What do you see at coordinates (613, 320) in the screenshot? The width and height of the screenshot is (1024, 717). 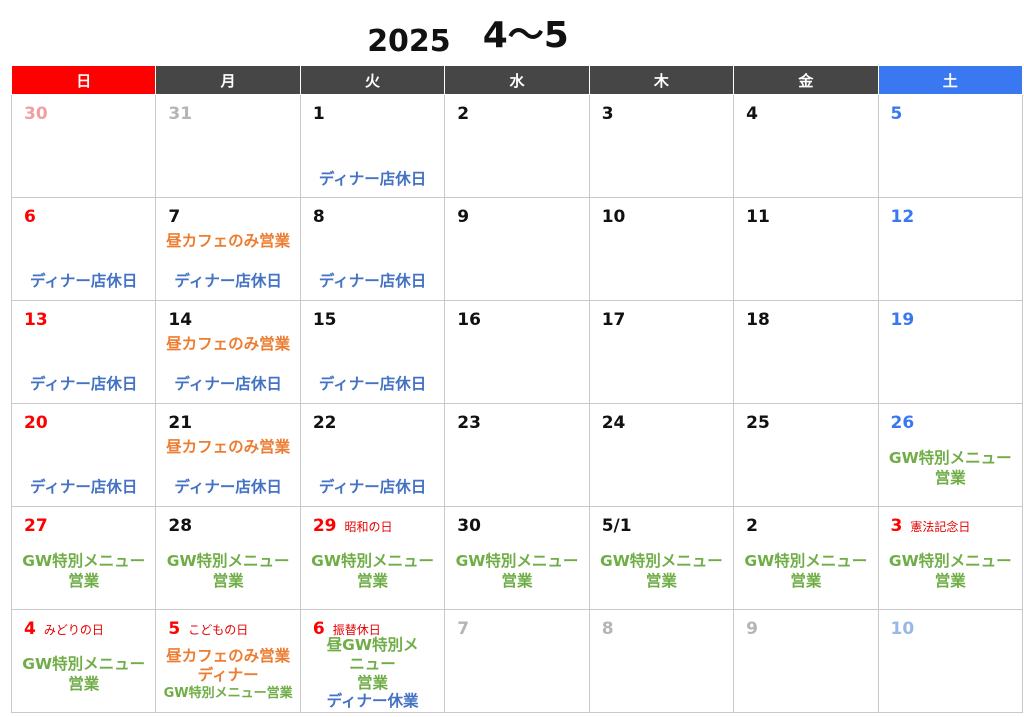 I see `day-number: 17` at bounding box center [613, 320].